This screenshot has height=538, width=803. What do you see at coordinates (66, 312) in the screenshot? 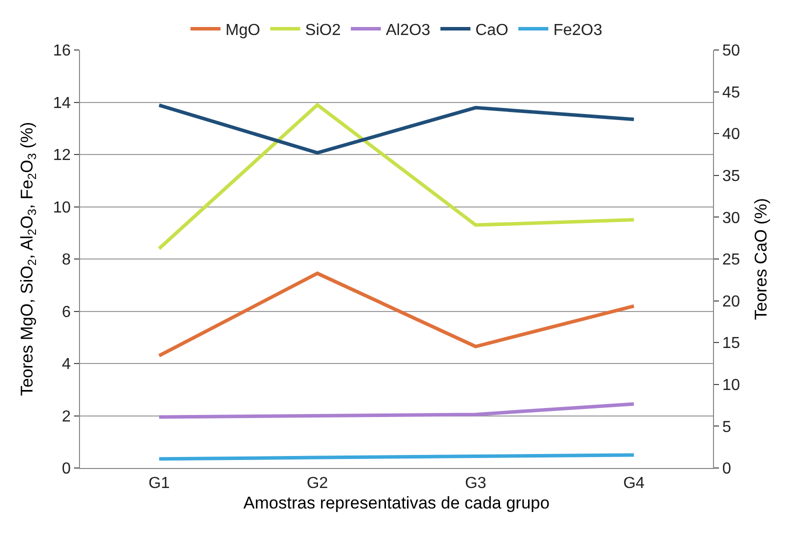
I see `y-tick-label: 6` at bounding box center [66, 312].